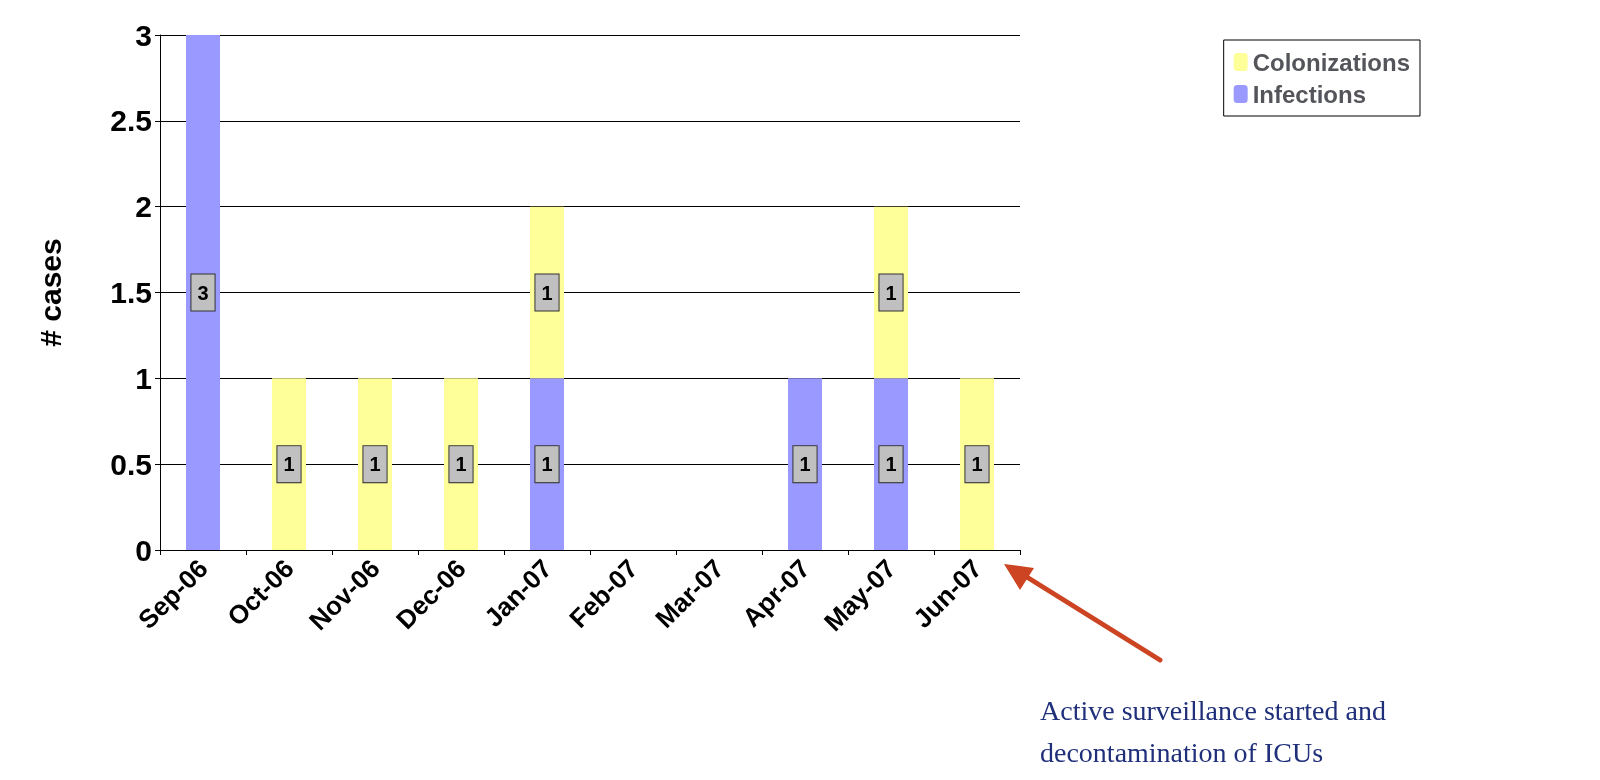  What do you see at coordinates (1331, 62) in the screenshot?
I see `legend-label: Colonizations` at bounding box center [1331, 62].